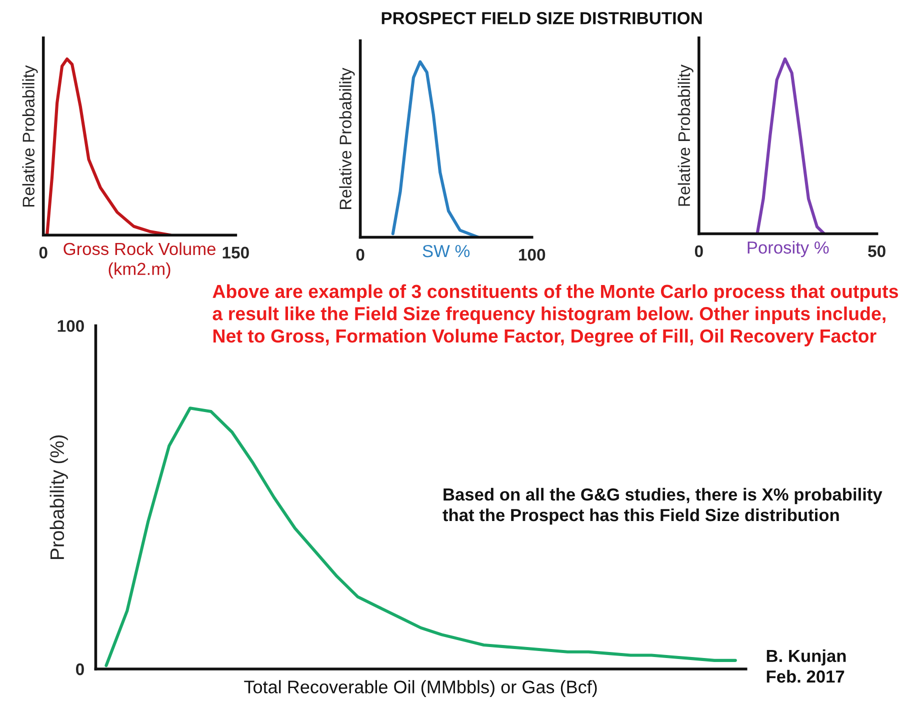  What do you see at coordinates (59, 497) in the screenshot?
I see `y-axis-title: Probability (%)` at bounding box center [59, 497].